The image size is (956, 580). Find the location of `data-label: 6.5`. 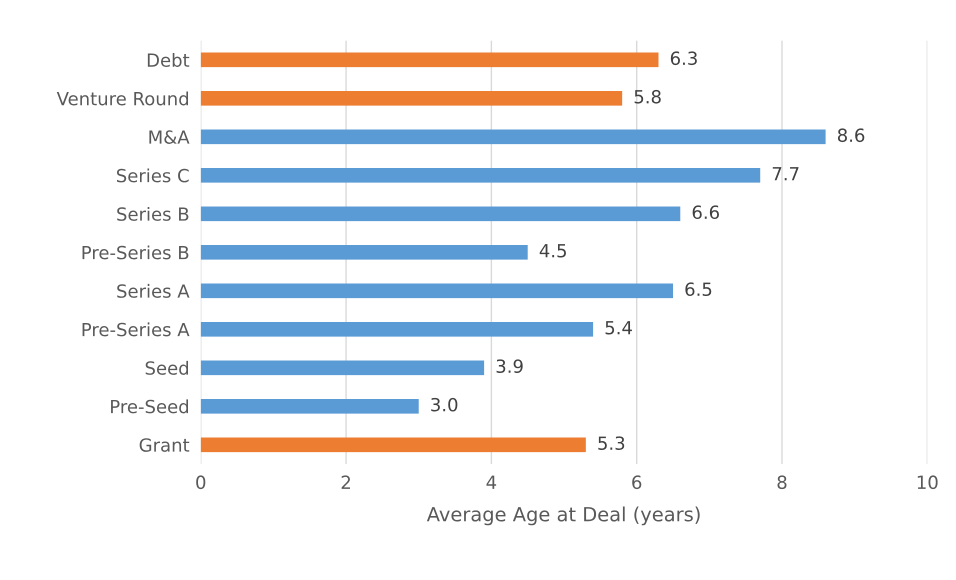

data-label: 6.5 is located at coordinates (698, 289).